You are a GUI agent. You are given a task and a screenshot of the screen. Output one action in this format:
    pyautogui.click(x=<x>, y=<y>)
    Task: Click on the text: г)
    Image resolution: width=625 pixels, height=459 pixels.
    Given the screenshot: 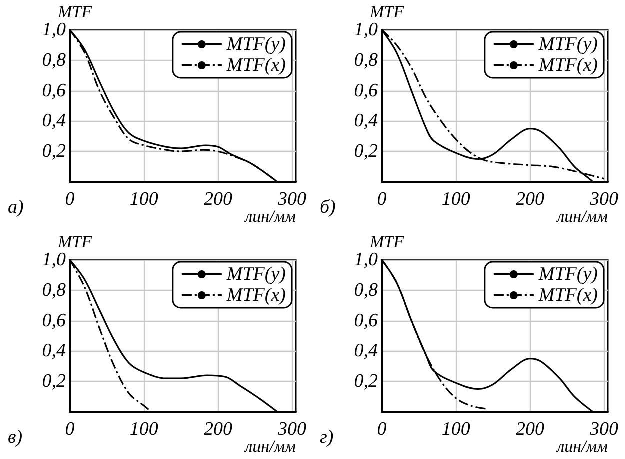 What is the action you would take?
    pyautogui.click(x=327, y=437)
    